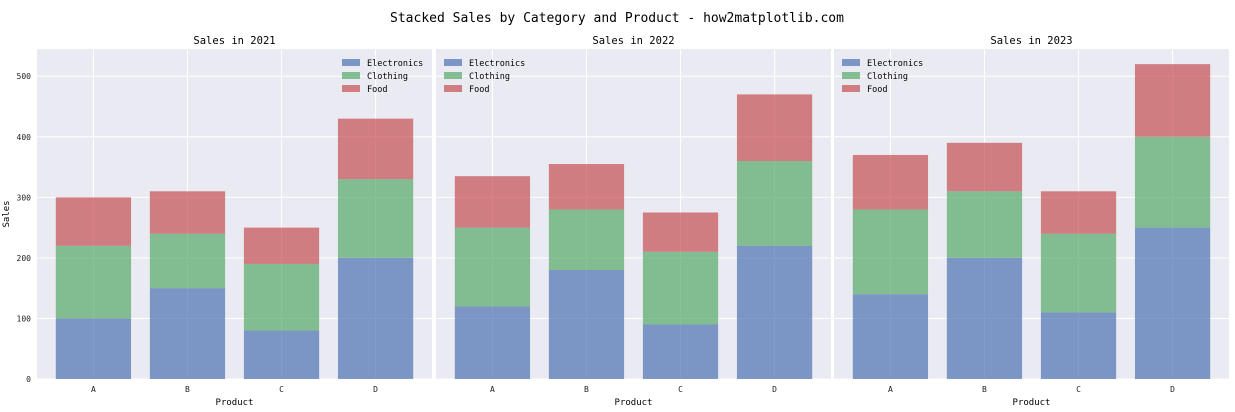 The width and height of the screenshot is (1235, 412). What do you see at coordinates (24, 197) in the screenshot?
I see `y-tick-label: 300` at bounding box center [24, 197].